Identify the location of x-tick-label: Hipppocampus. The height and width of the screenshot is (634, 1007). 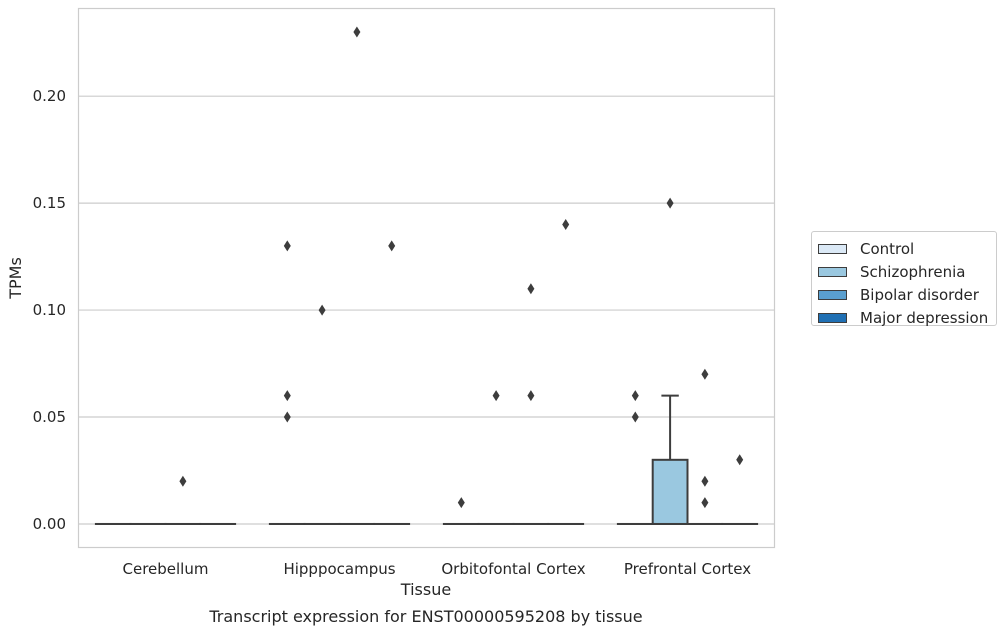
(339, 569).